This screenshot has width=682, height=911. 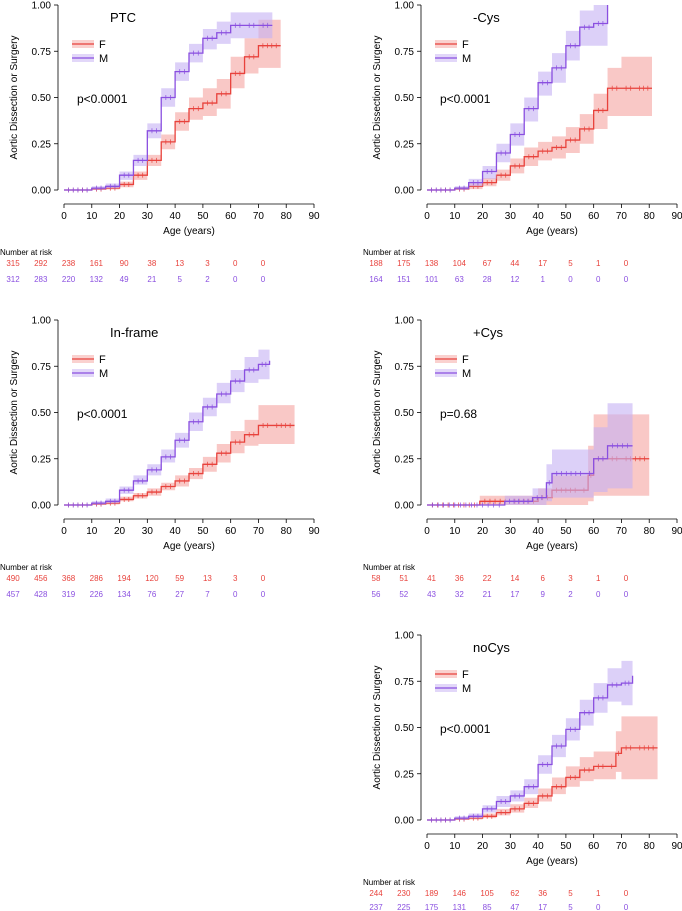 I want to click on risk-count-m: 47, so click(x=514, y=907).